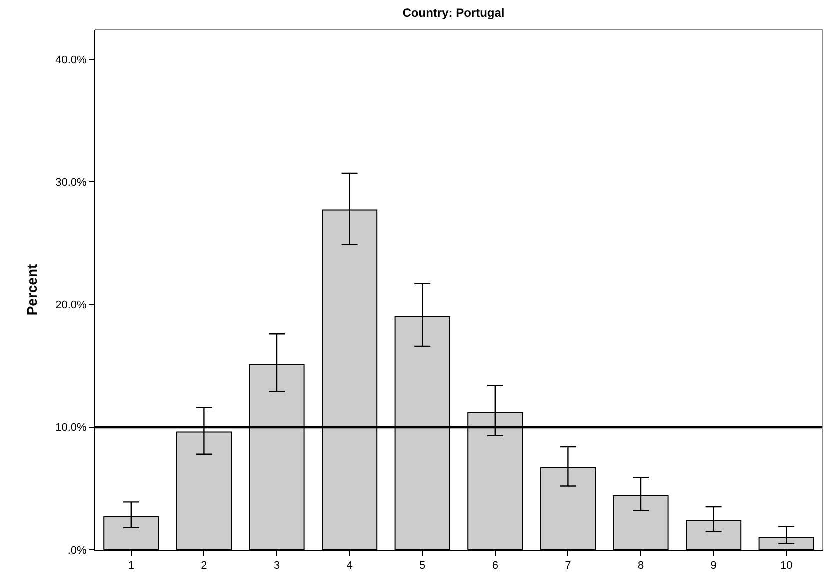  What do you see at coordinates (78, 550) in the screenshot?
I see `y-tick-label: .0%` at bounding box center [78, 550].